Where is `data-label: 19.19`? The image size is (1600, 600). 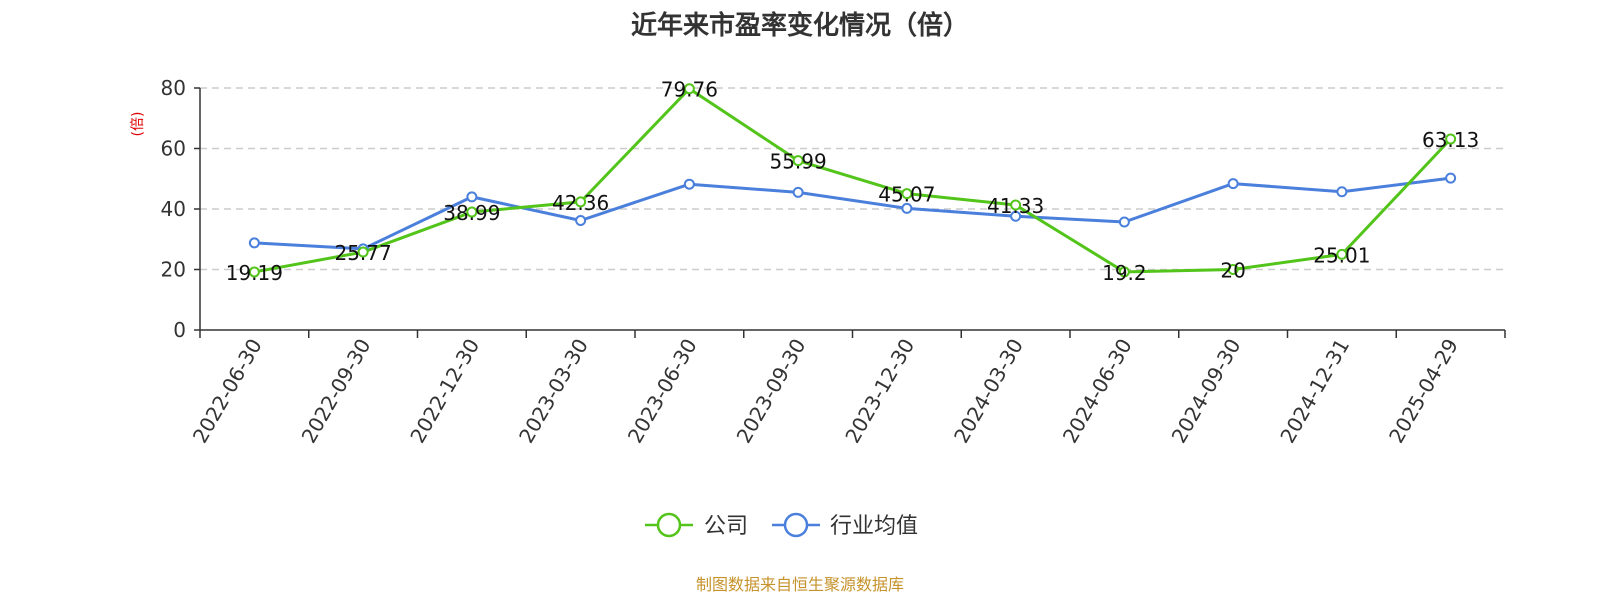 data-label: 19.19 is located at coordinates (254, 273).